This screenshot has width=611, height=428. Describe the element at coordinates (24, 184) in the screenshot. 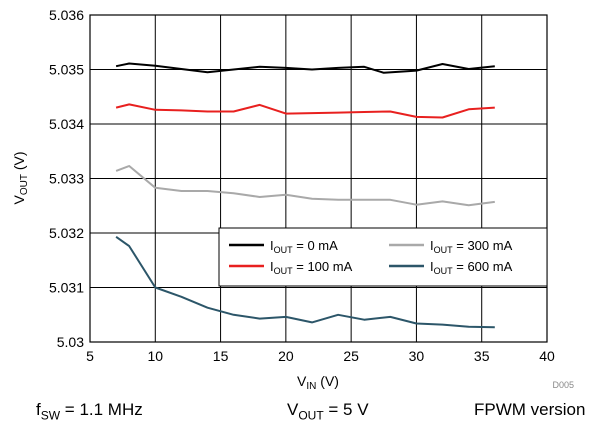

I see `y-axis-label-sub: OUT` at that location.